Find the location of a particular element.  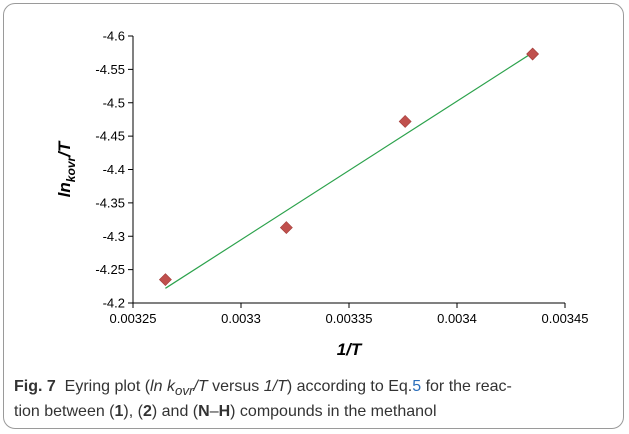

x-tick-label: 0.00345 is located at coordinates (565, 318).